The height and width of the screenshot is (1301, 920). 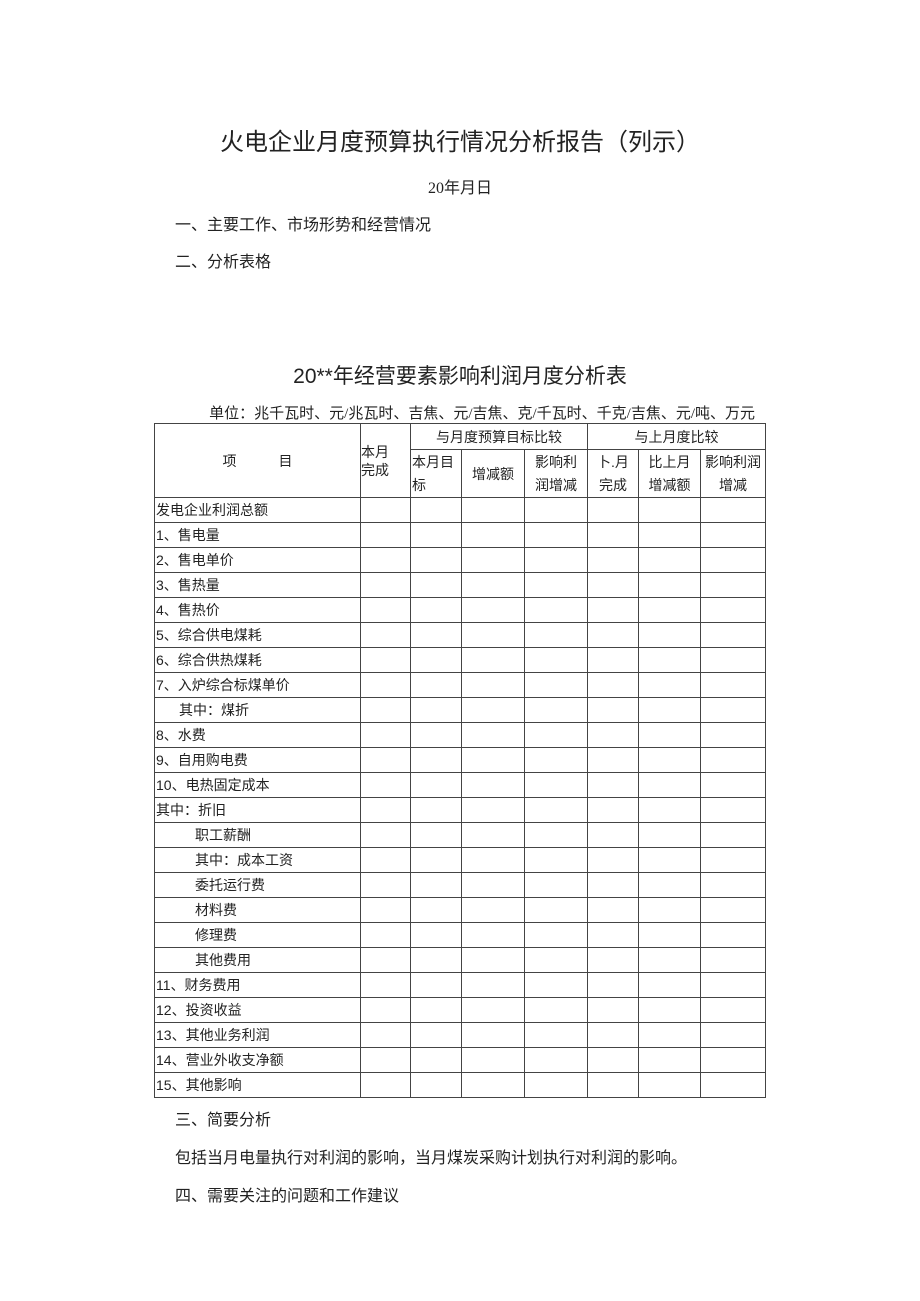 I want to click on table-row: 9、自用购电费, so click(x=460, y=760).